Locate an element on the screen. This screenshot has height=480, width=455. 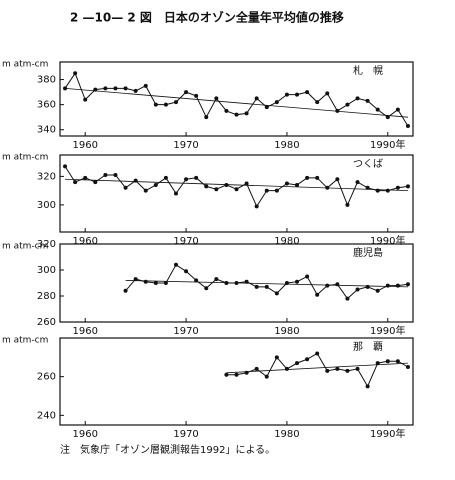
y-tick-label: 300 is located at coordinates (46, 205).